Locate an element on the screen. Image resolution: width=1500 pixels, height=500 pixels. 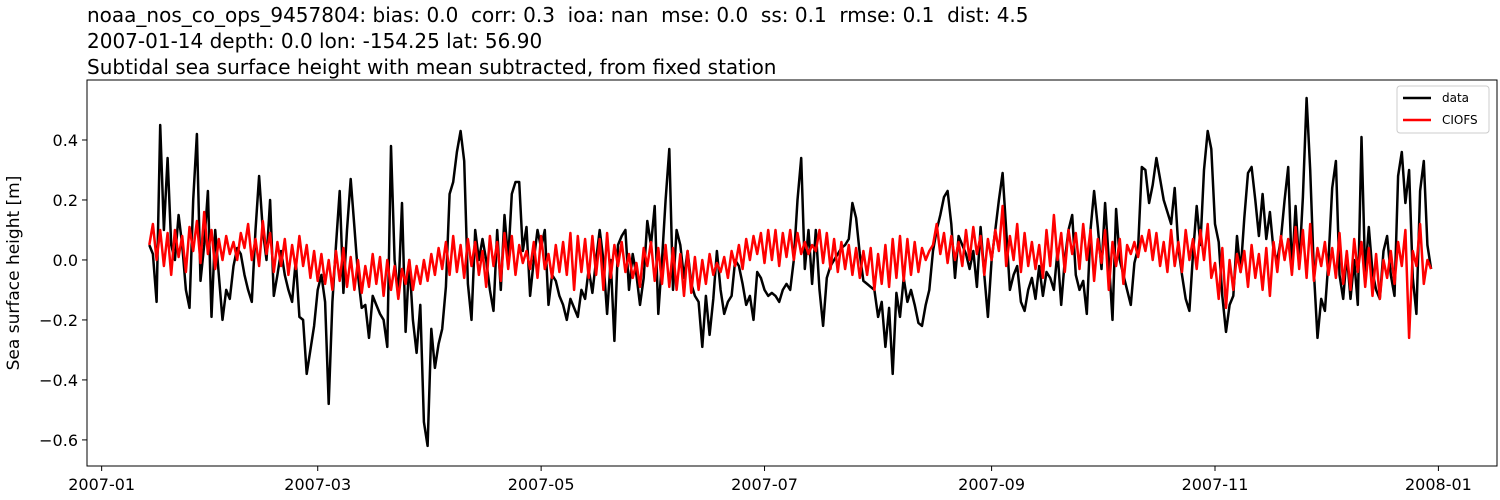
x-tick-label: 2008-01 is located at coordinates (1438, 484).